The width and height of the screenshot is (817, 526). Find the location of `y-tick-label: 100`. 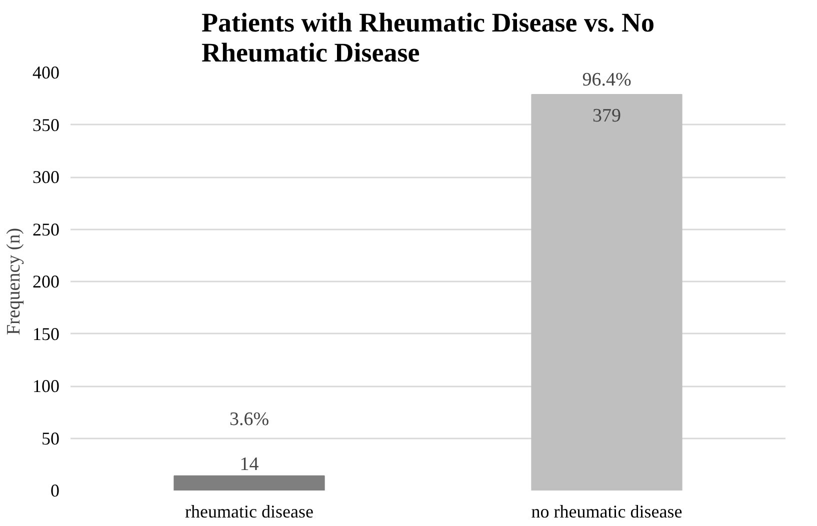

y-tick-label: 100 is located at coordinates (46, 386).